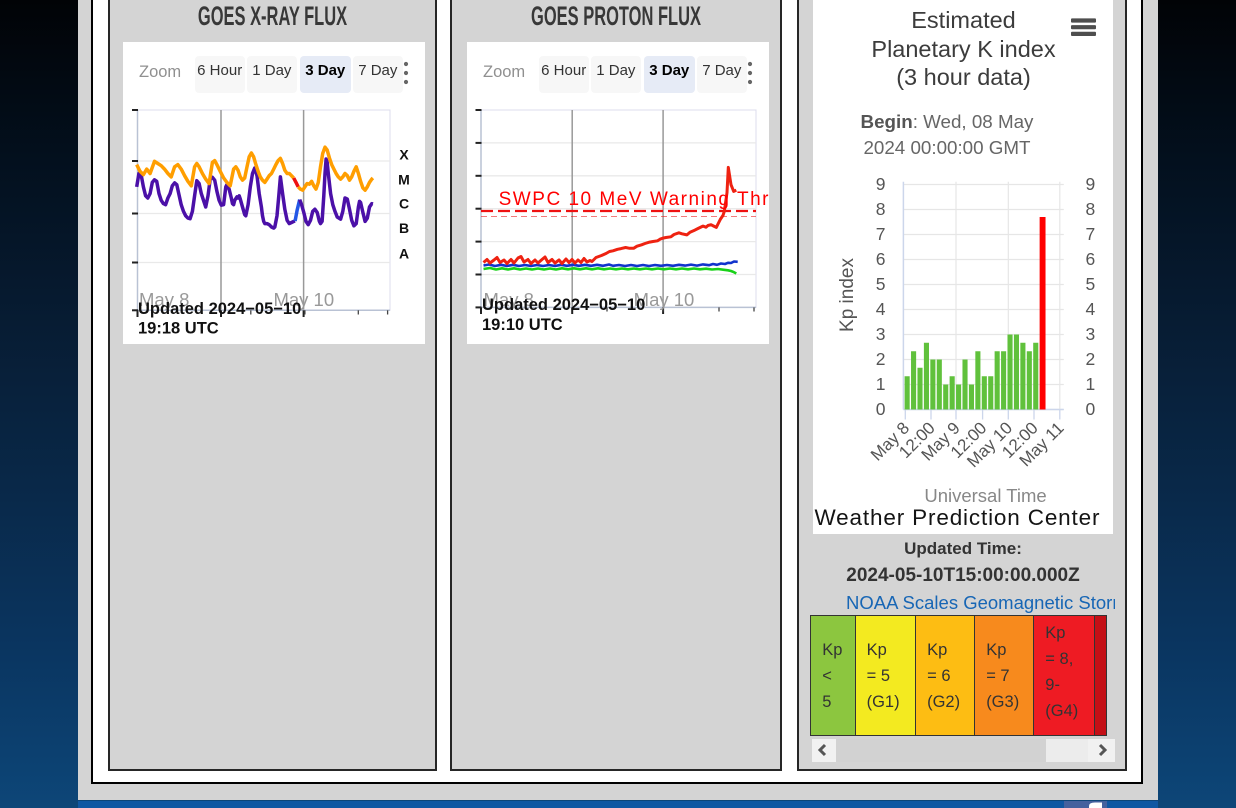 This screenshot has width=1236, height=808. I want to click on svg-text: Universal Time, so click(985, 495).